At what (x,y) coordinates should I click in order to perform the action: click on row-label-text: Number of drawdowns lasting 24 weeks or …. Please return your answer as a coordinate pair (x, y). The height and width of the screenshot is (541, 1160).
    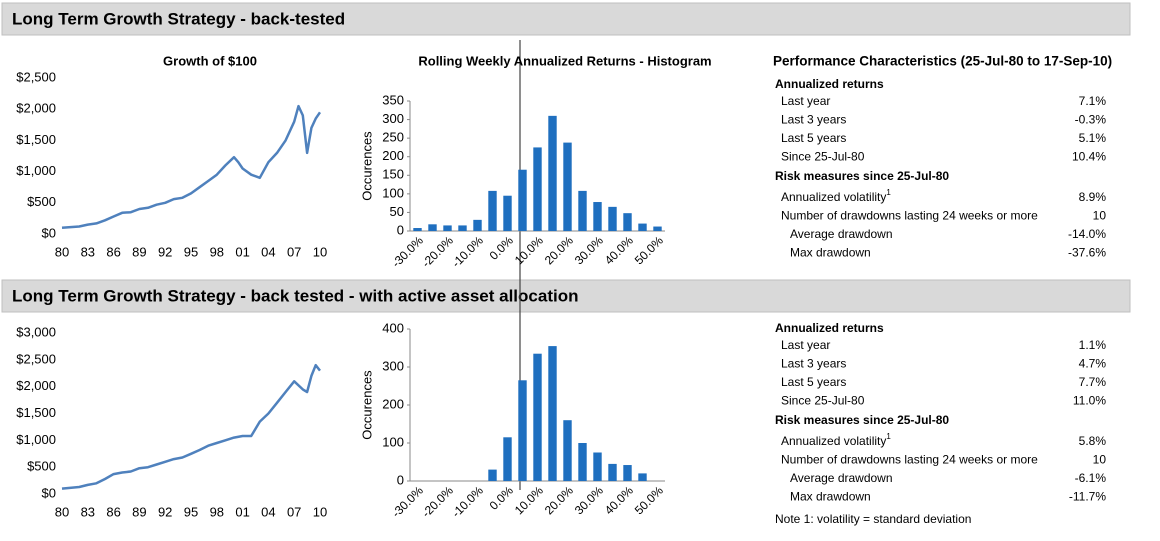
    Looking at the image, I should click on (909, 216).